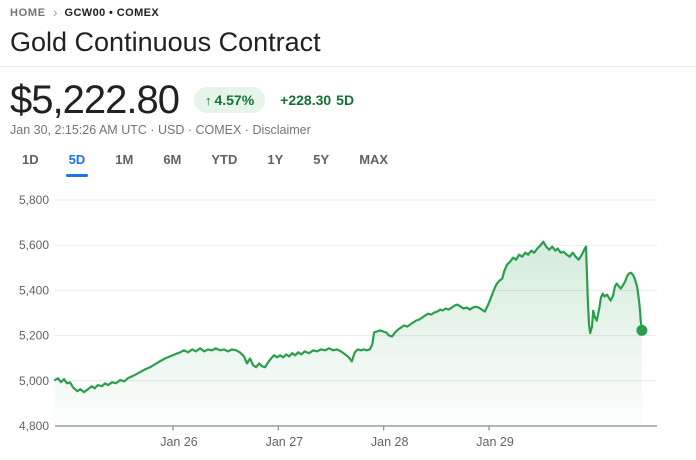  What do you see at coordinates (281, 130) in the screenshot?
I see `disclaimer-link: Disclaimer` at bounding box center [281, 130].